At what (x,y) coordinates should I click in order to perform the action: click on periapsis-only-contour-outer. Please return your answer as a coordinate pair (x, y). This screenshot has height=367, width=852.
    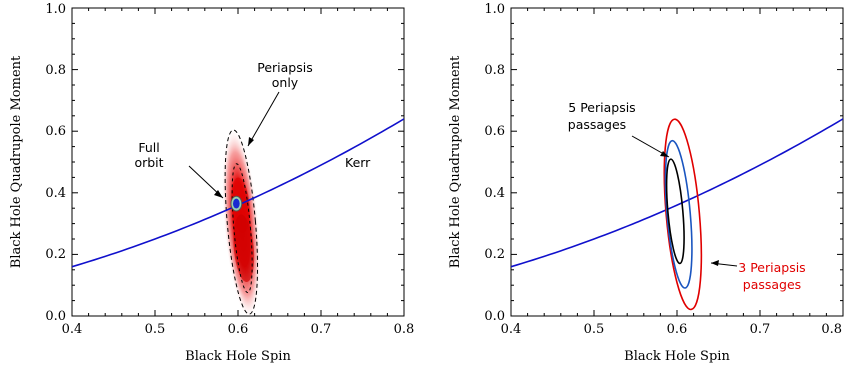
    Looking at the image, I should click on (241, 222).